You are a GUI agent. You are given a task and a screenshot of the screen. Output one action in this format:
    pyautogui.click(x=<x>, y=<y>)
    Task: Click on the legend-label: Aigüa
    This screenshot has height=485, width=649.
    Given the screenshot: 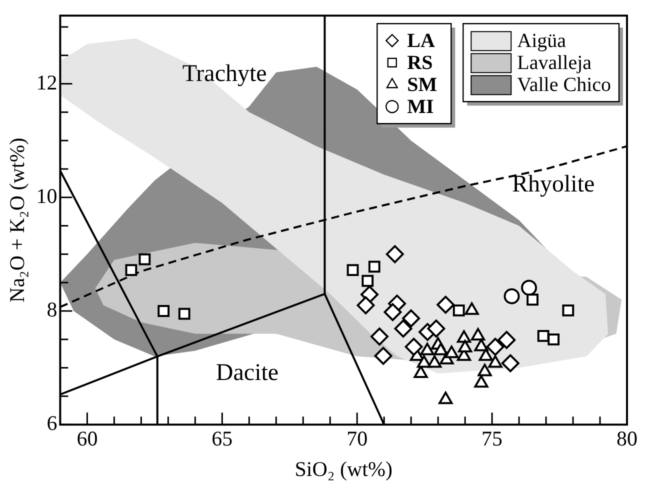 What is the action you would take?
    pyautogui.click(x=541, y=41)
    